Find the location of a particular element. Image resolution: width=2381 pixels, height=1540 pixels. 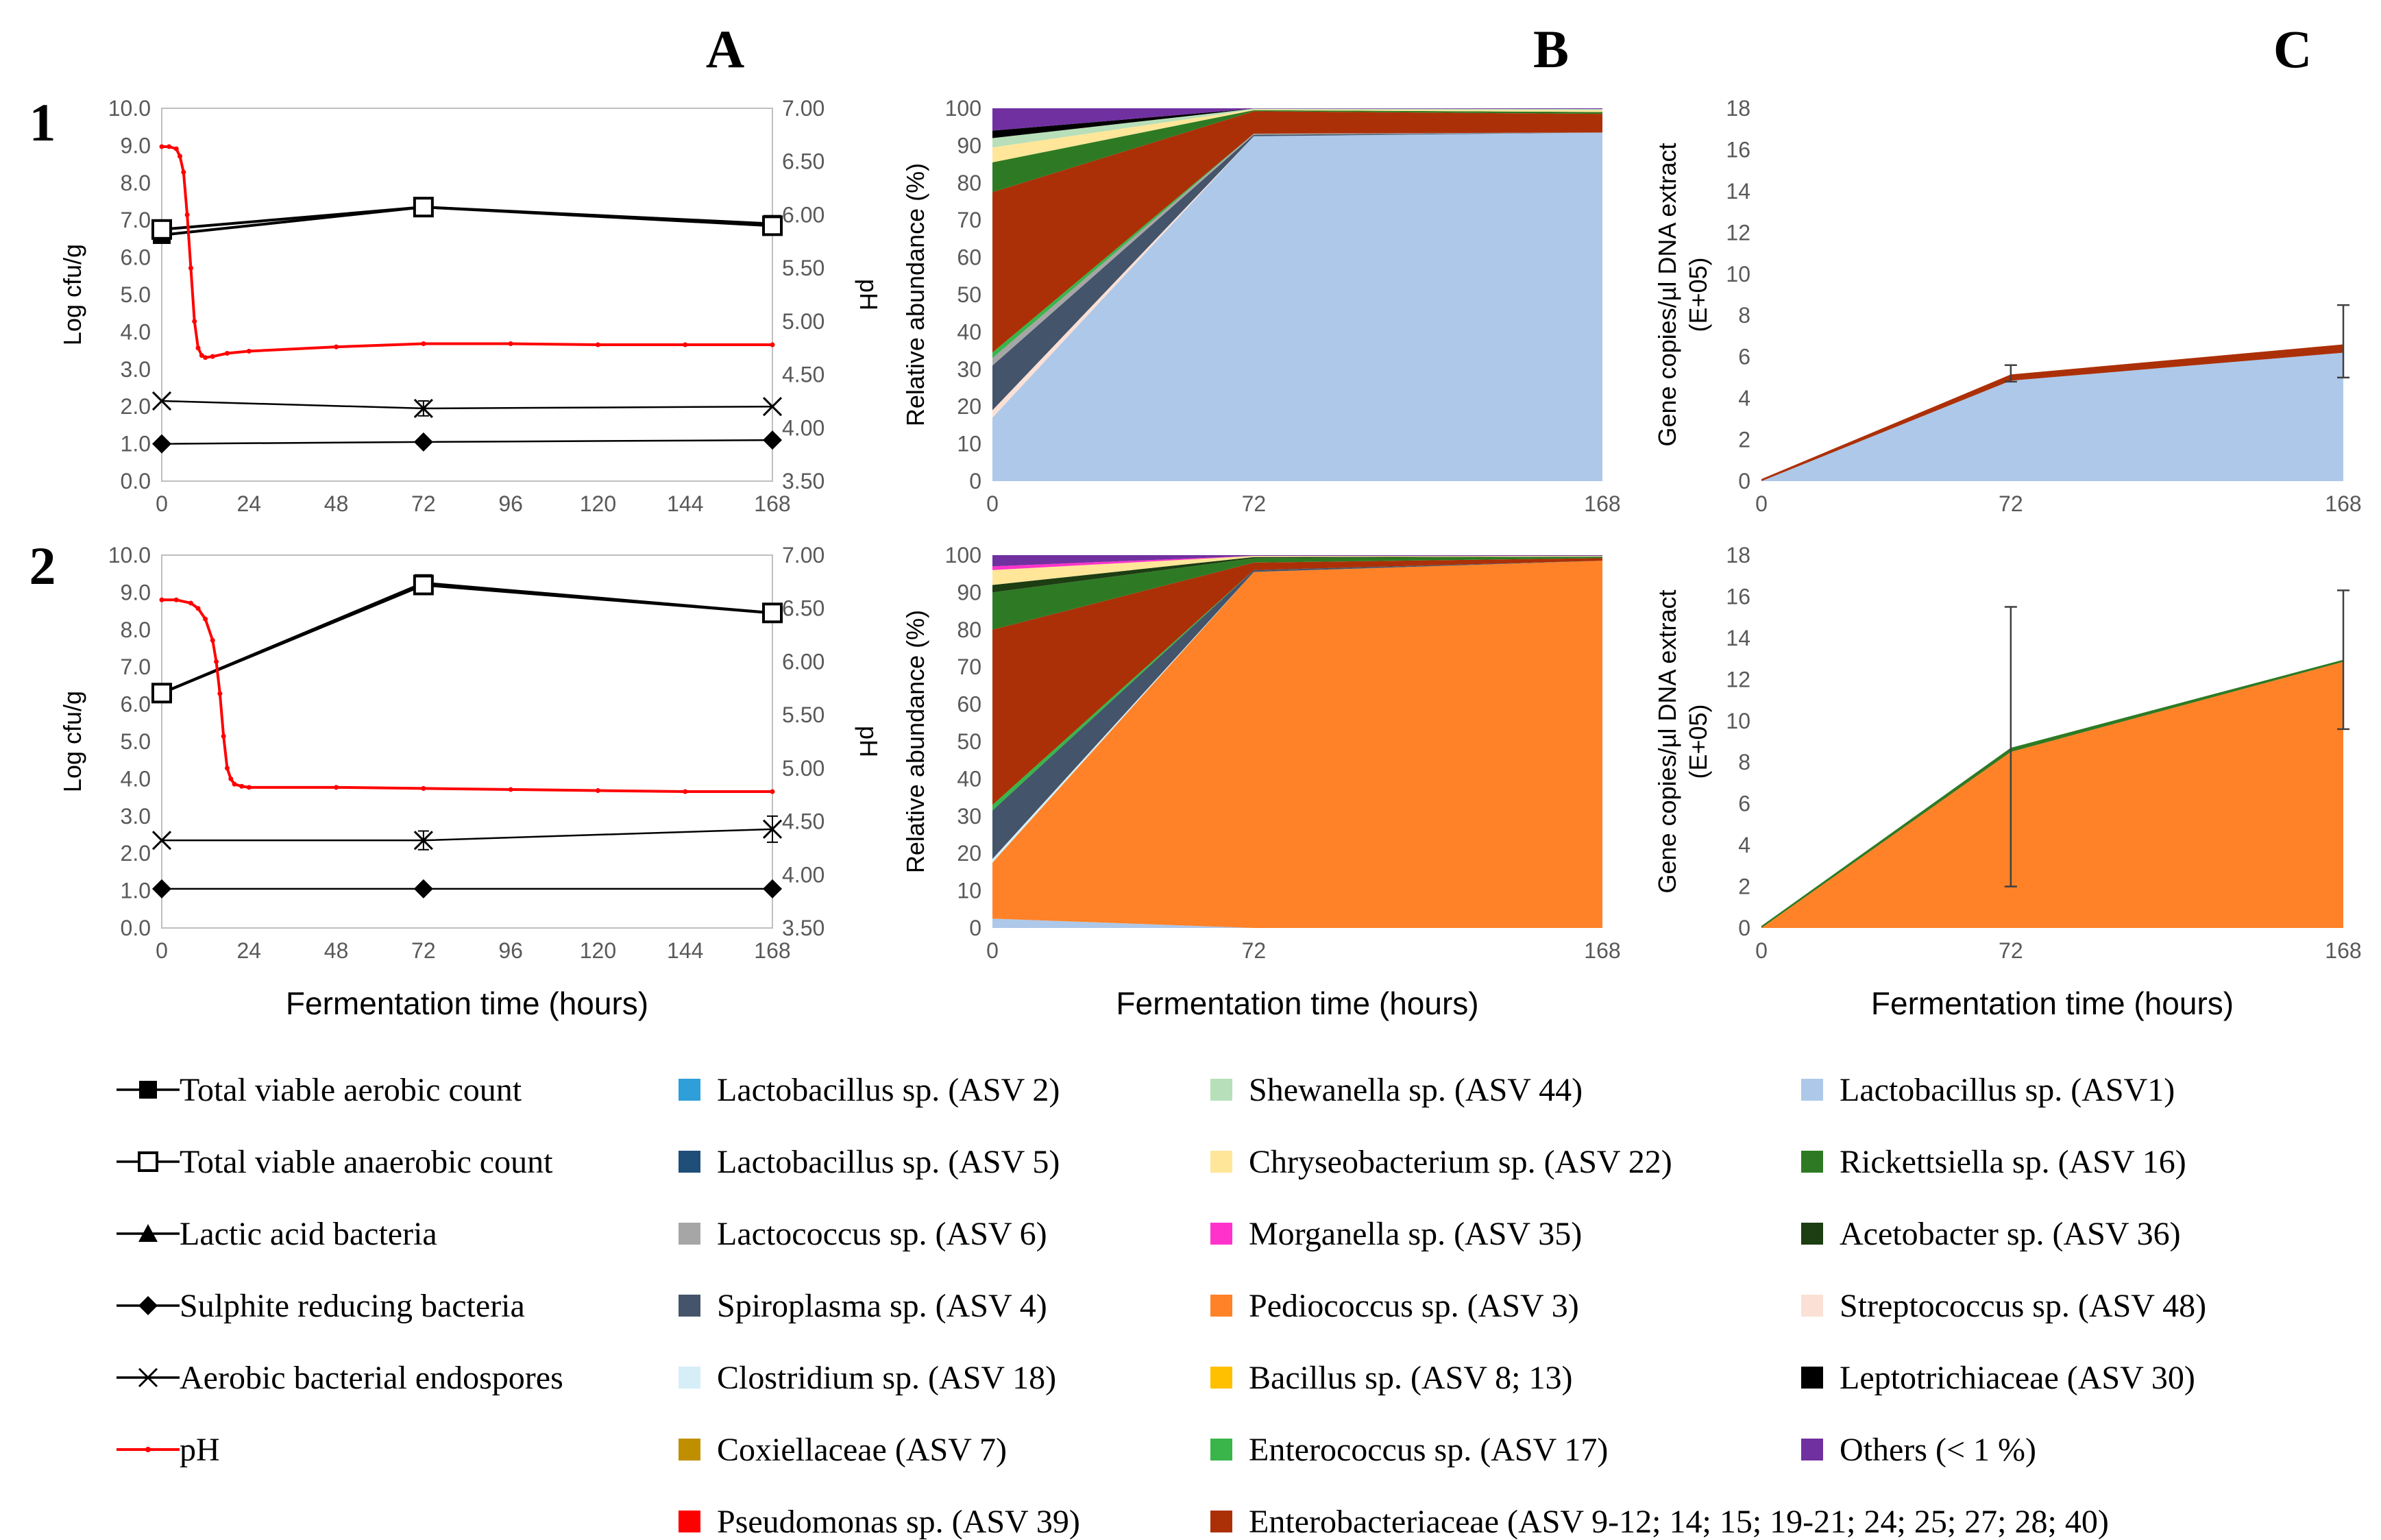

y-tick-label: 1.0 is located at coordinates (136, 444).